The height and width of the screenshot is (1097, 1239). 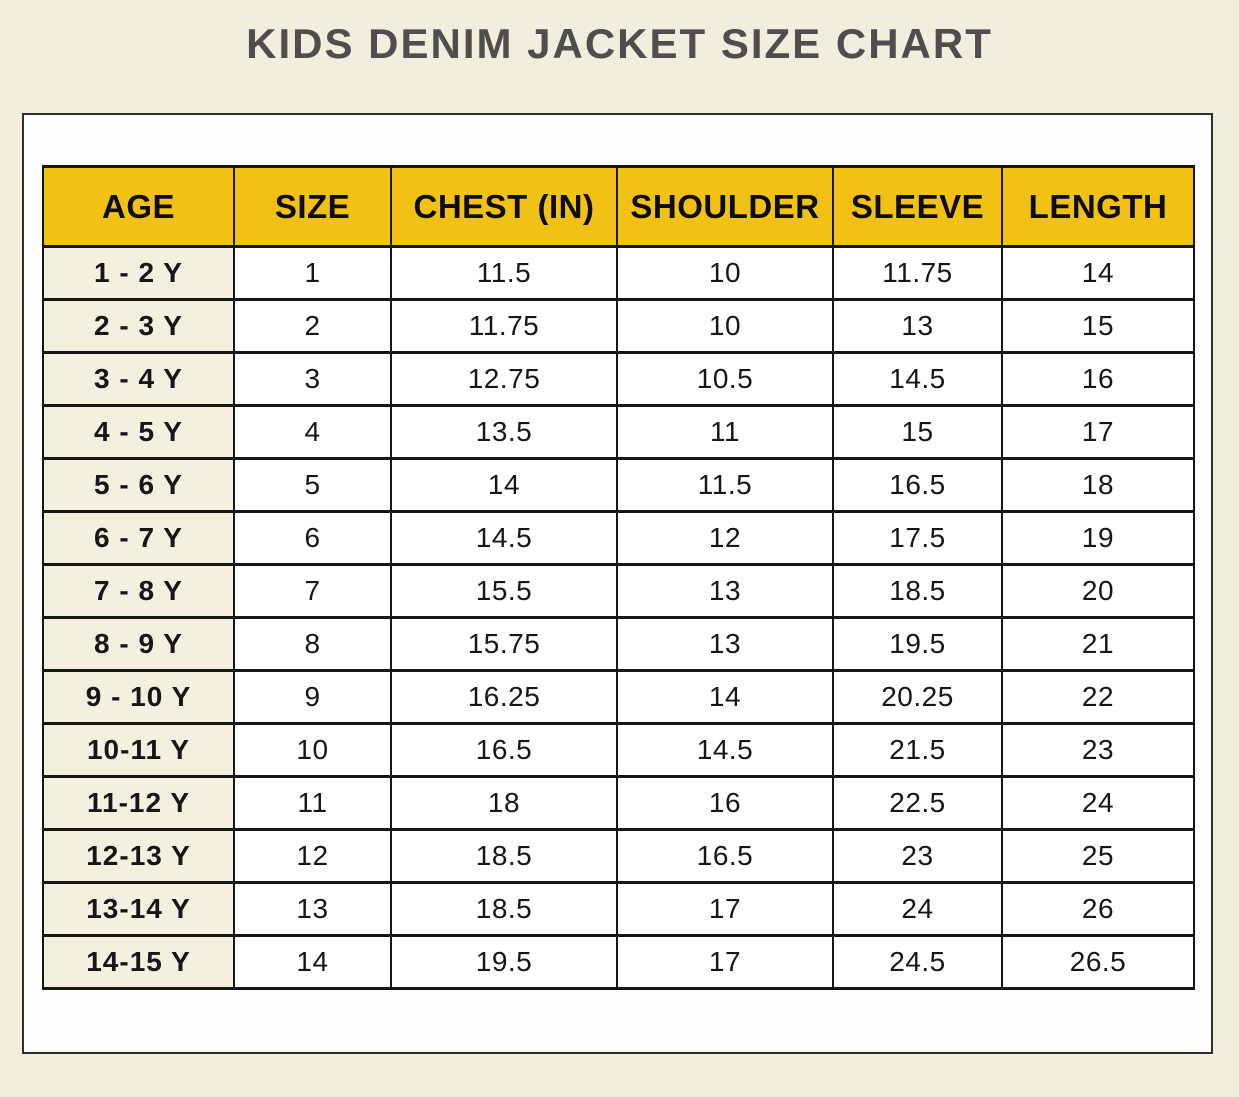 I want to click on value-cell: 13.5, so click(x=504, y=432).